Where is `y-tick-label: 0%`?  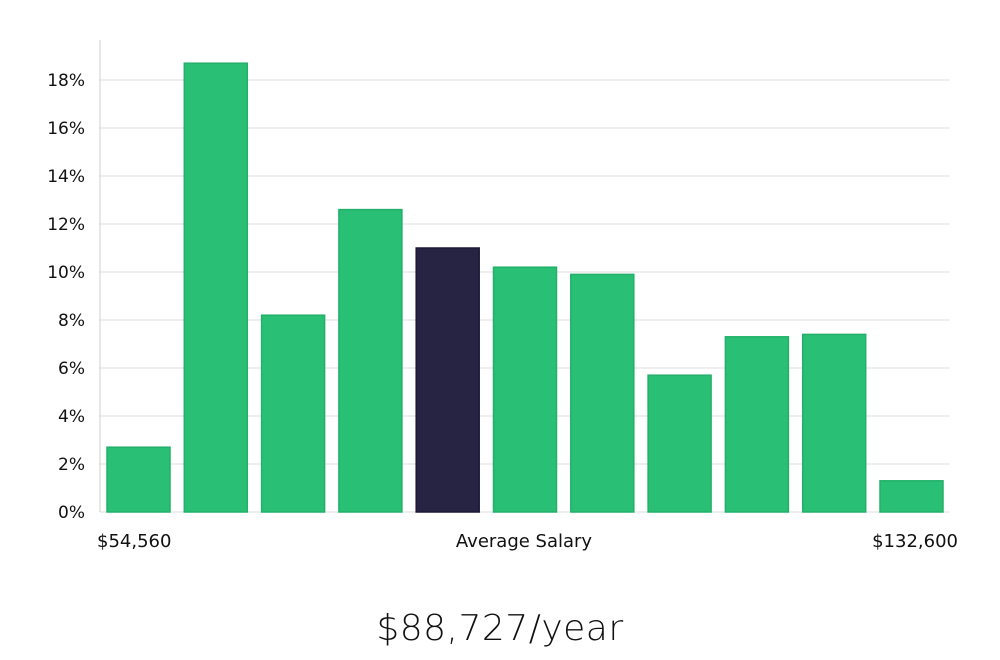
y-tick-label: 0% is located at coordinates (71, 513).